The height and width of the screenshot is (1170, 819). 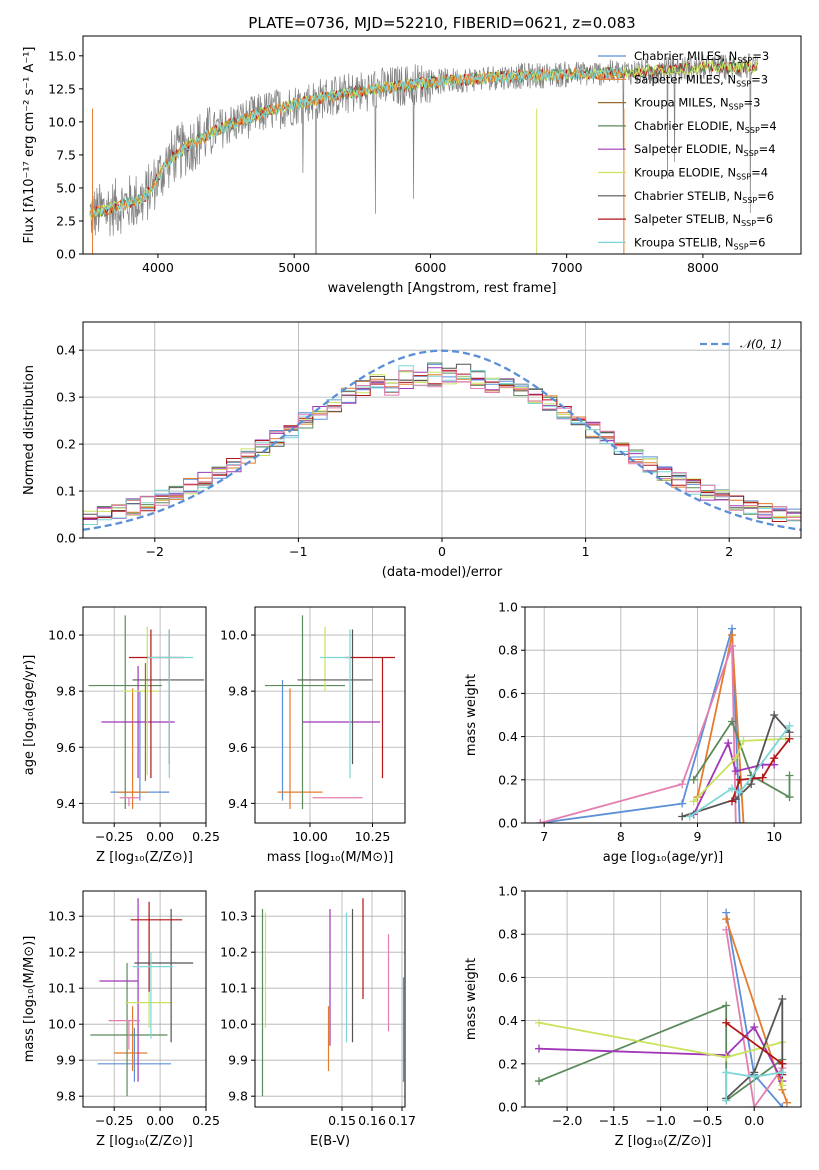 What do you see at coordinates (567, 1120) in the screenshot?
I see `x-tick-label: −2.0` at bounding box center [567, 1120].